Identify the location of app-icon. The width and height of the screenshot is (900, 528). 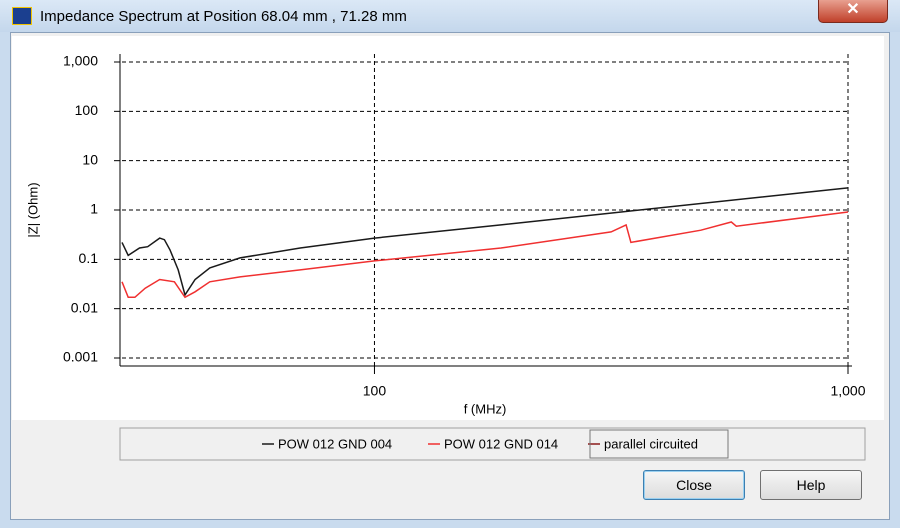
(22, 16).